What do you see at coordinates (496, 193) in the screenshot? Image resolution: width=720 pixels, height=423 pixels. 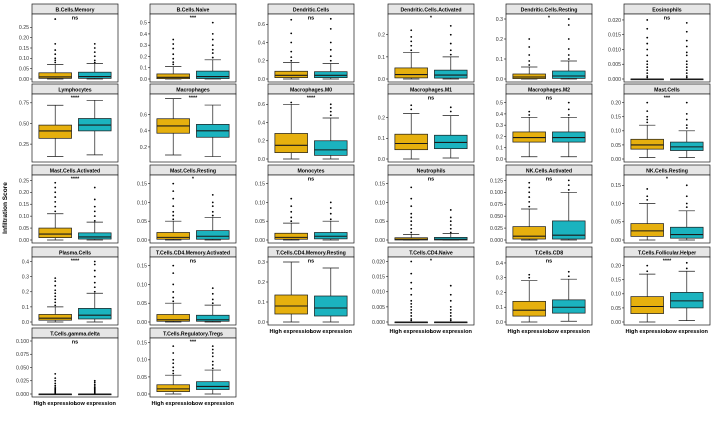 I see `y-tick-label: 0.100` at bounding box center [496, 193].